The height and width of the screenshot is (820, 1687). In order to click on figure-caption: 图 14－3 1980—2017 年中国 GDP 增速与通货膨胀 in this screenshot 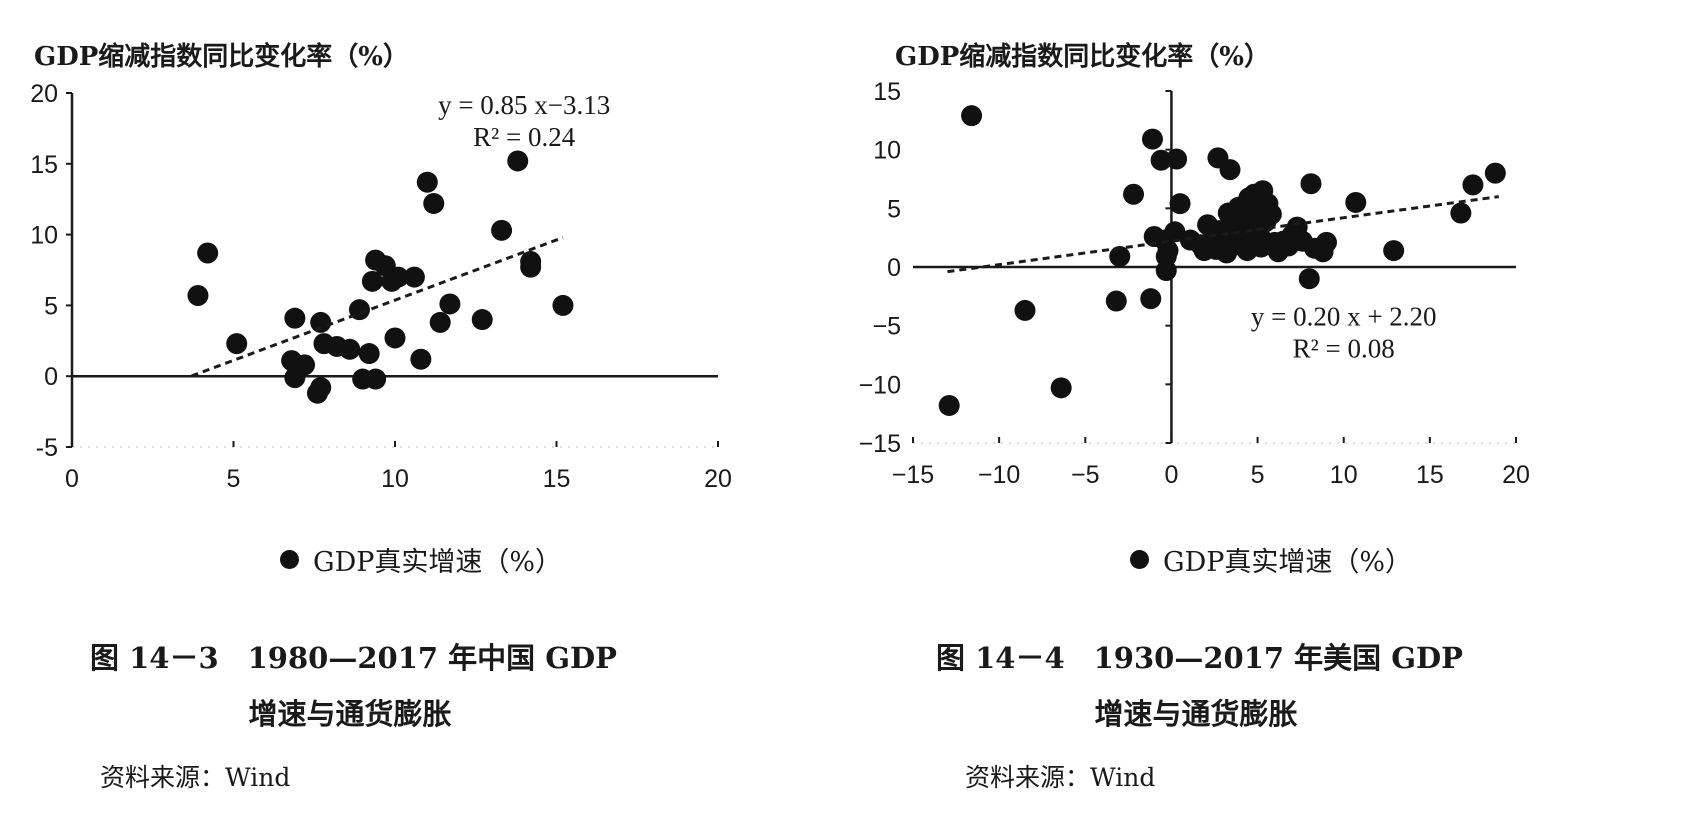, I will do `click(353, 686)`.